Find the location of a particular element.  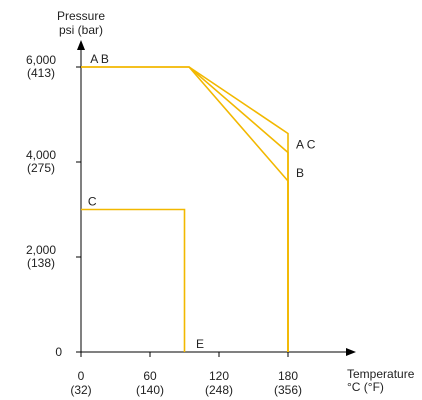

x-axis-title-line2: °C (°F) is located at coordinates (365, 387).